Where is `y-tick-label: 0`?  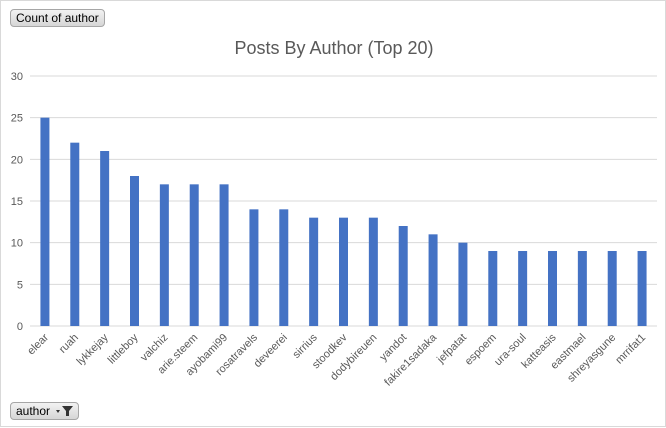 y-tick-label: 0 is located at coordinates (20, 327).